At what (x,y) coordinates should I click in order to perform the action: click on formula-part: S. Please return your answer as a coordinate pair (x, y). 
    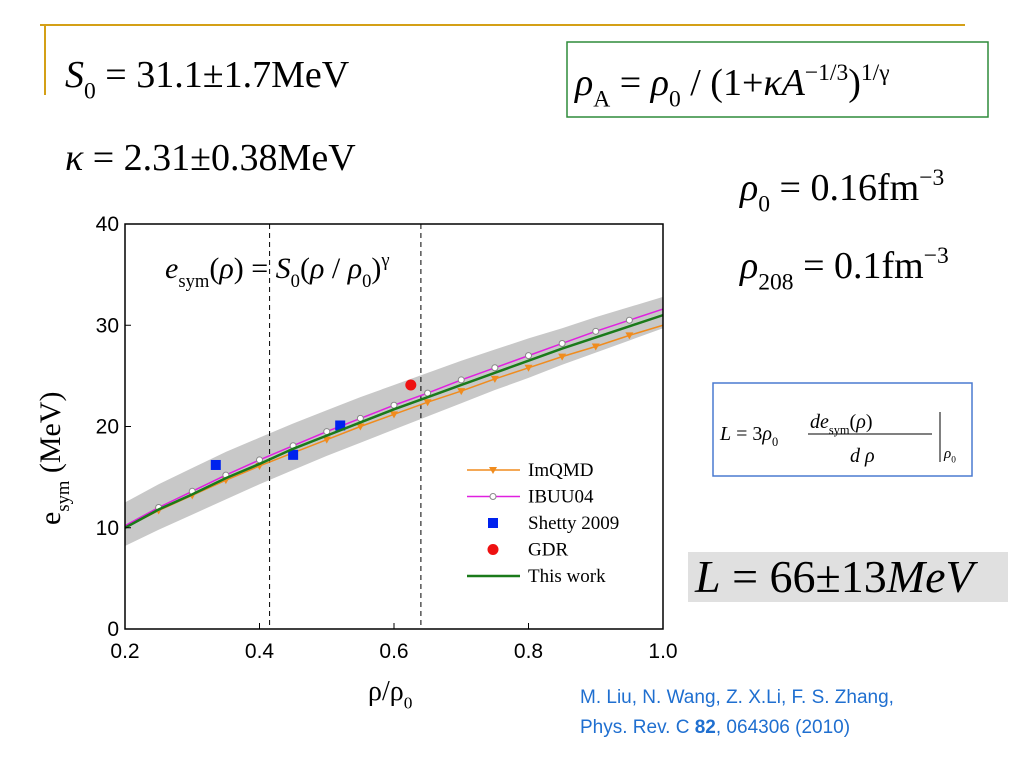
    Looking at the image, I should click on (74, 75).